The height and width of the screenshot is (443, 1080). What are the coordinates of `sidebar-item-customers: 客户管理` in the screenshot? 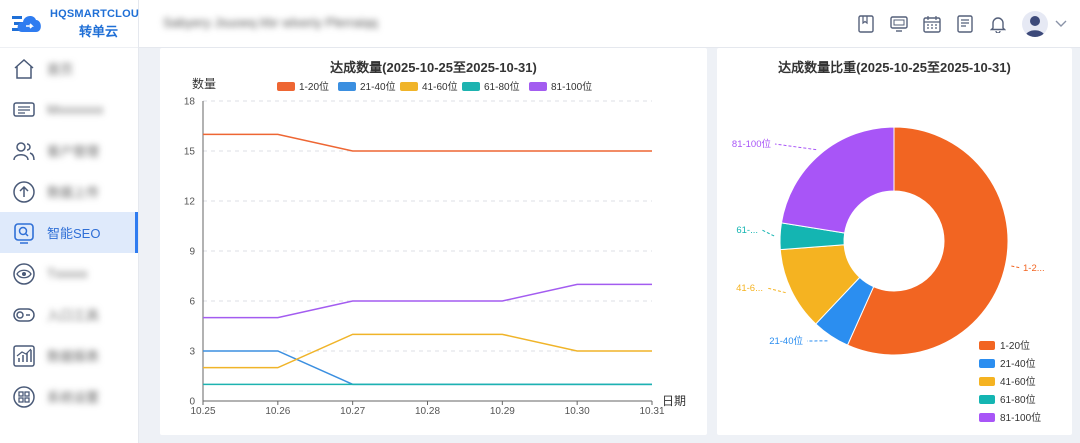 It's located at (69, 150).